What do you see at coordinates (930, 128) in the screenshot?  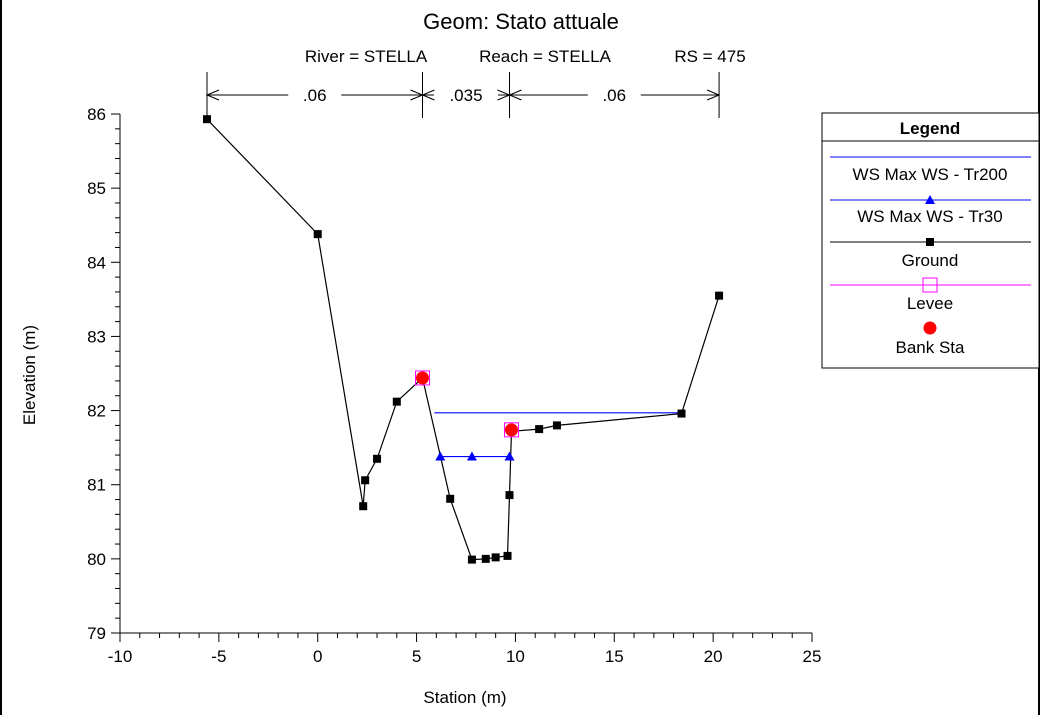 I see `legend-title: Legend` at bounding box center [930, 128].